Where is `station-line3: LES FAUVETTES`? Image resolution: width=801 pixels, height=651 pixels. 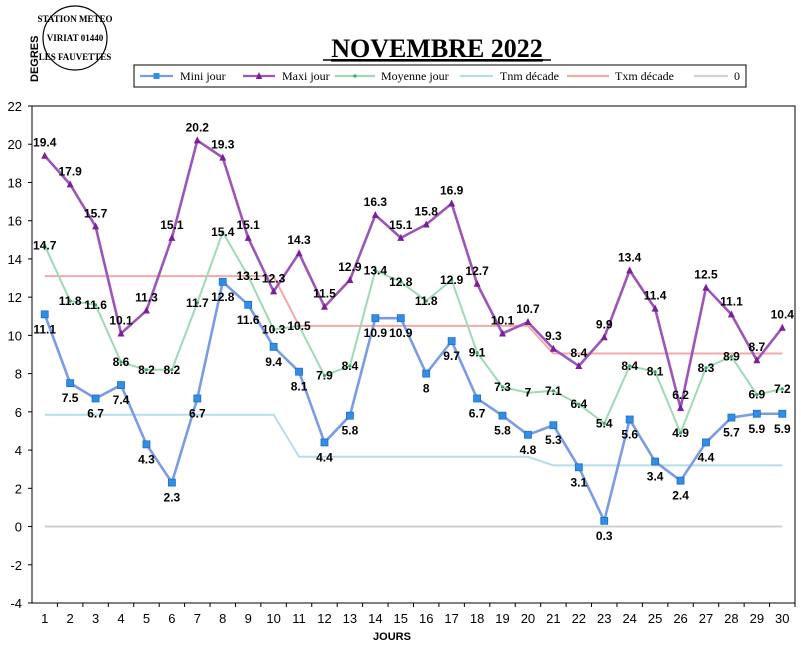
station-line3: LES FAUVETTES is located at coordinates (75, 57).